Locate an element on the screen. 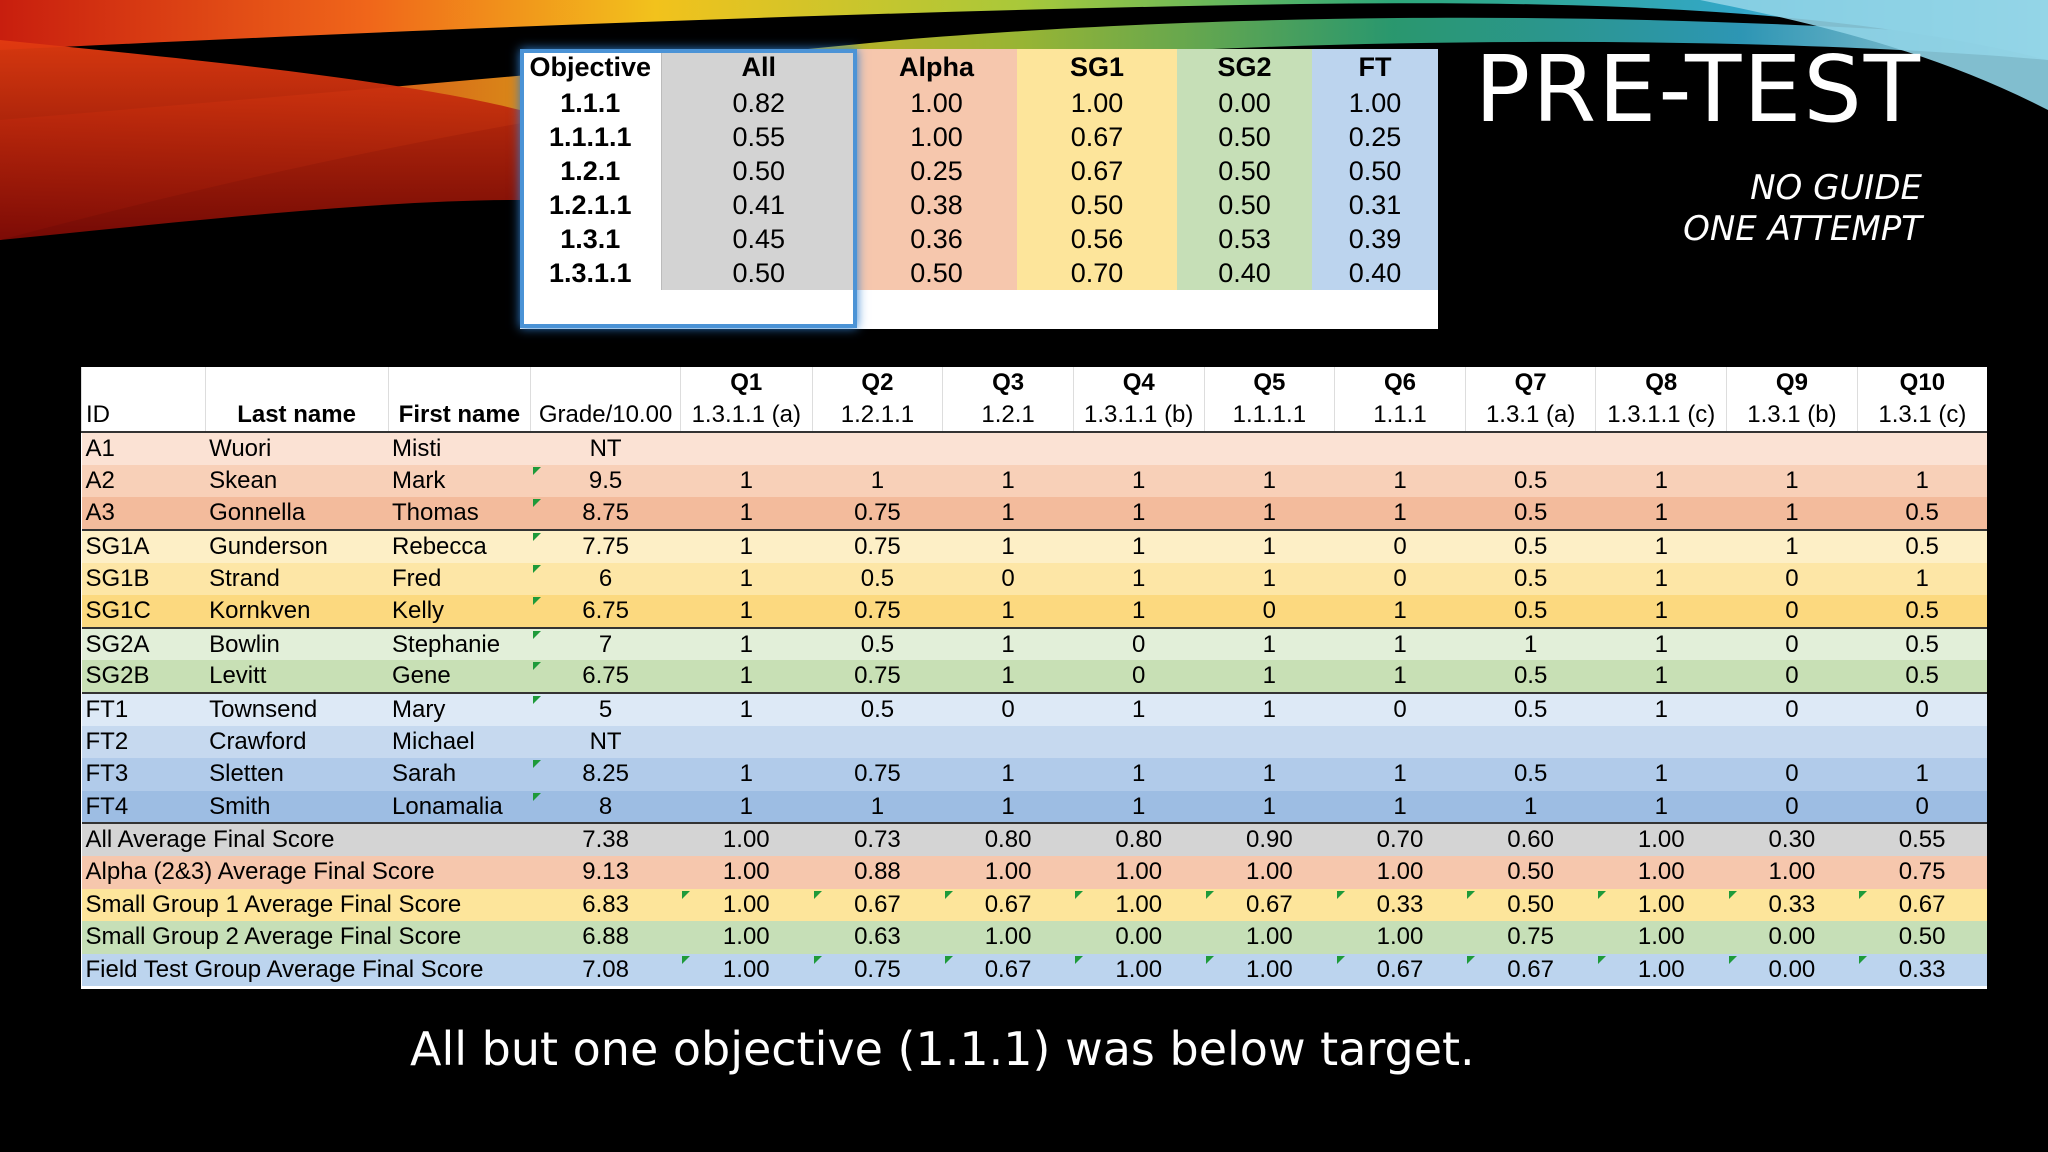 The image size is (2048, 1152). subtitle-line: NO GUIDE is located at coordinates (1836, 188).